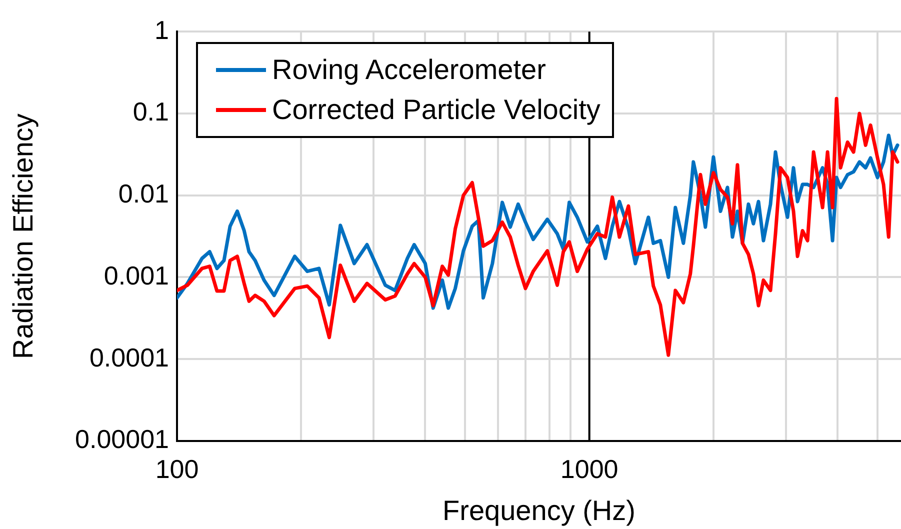 This screenshot has height=529, width=901. What do you see at coordinates (143, 193) in the screenshot?
I see `y-tick-label: 0.01` at bounding box center [143, 193].